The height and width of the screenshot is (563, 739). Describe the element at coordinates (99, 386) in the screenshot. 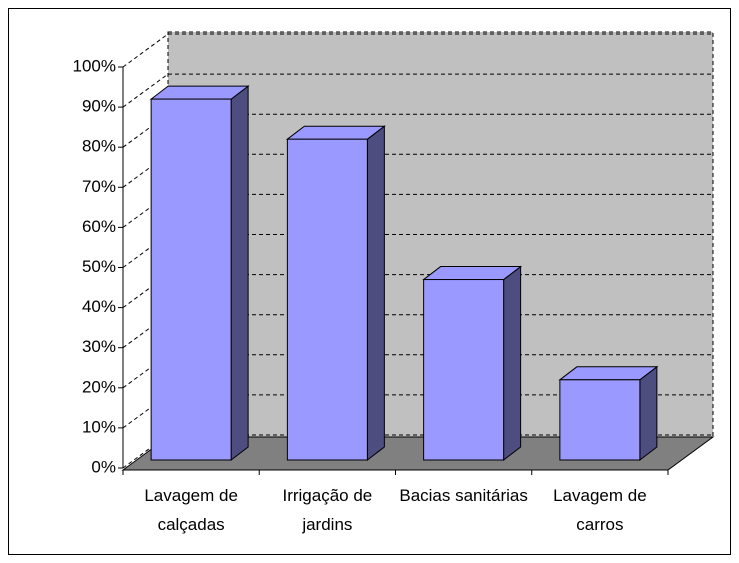

I see `y-tick-label: 20%` at that location.